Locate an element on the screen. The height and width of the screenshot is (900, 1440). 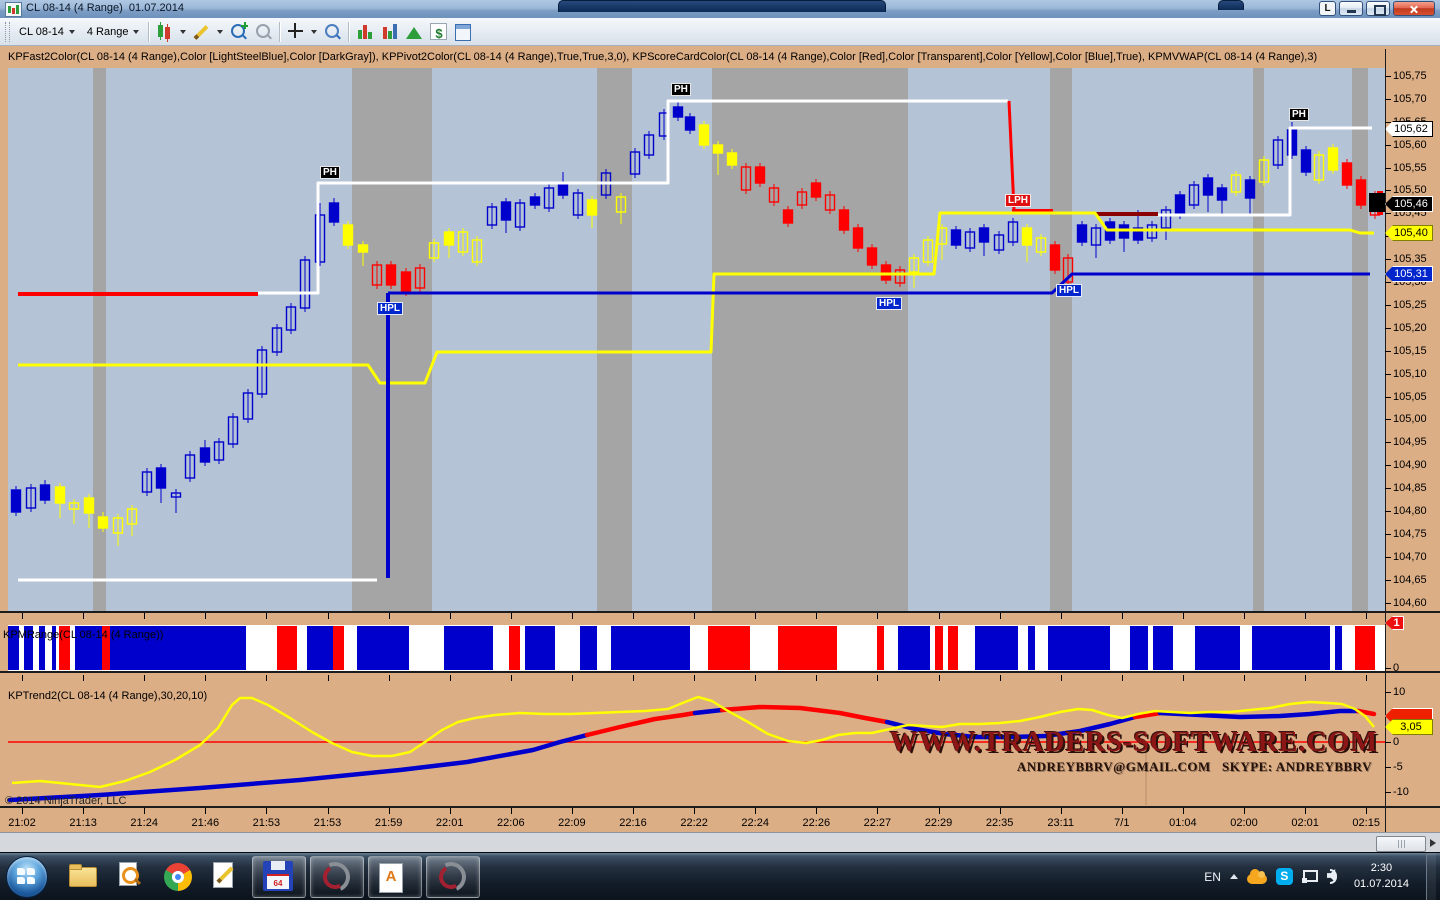
drawing-tools-icon is located at coordinates (201, 31).